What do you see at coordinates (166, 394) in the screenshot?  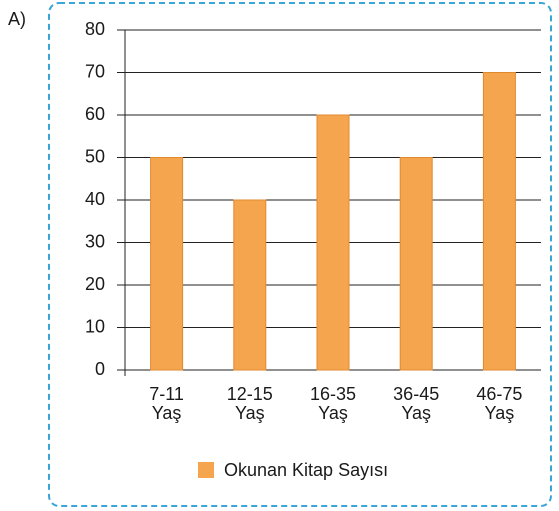 I see `x-tick-label: 7-11` at bounding box center [166, 394].